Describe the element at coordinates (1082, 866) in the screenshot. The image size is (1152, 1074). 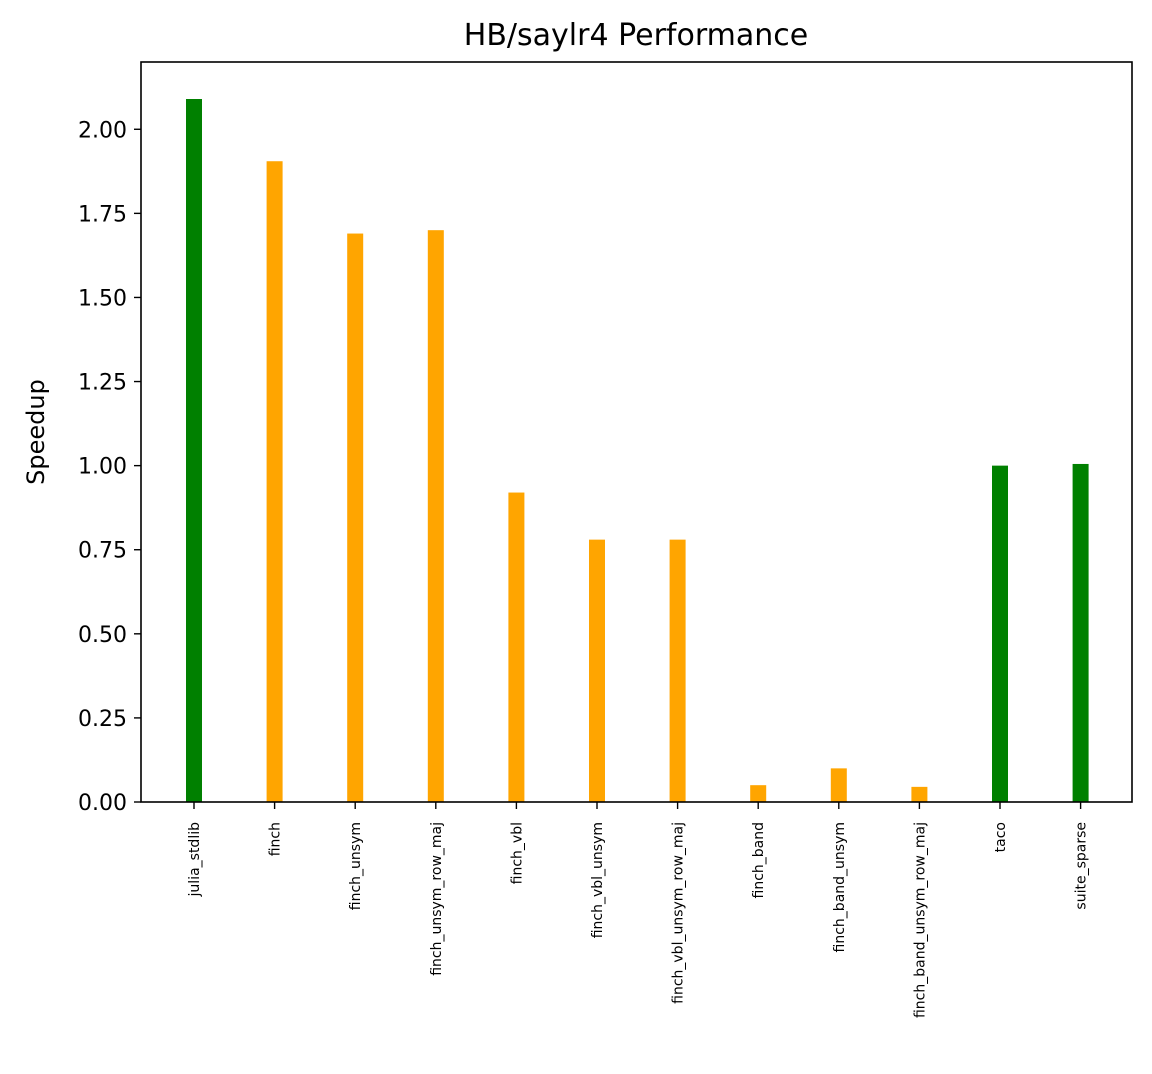
I see `x-tick-label: suite_sparse` at that location.